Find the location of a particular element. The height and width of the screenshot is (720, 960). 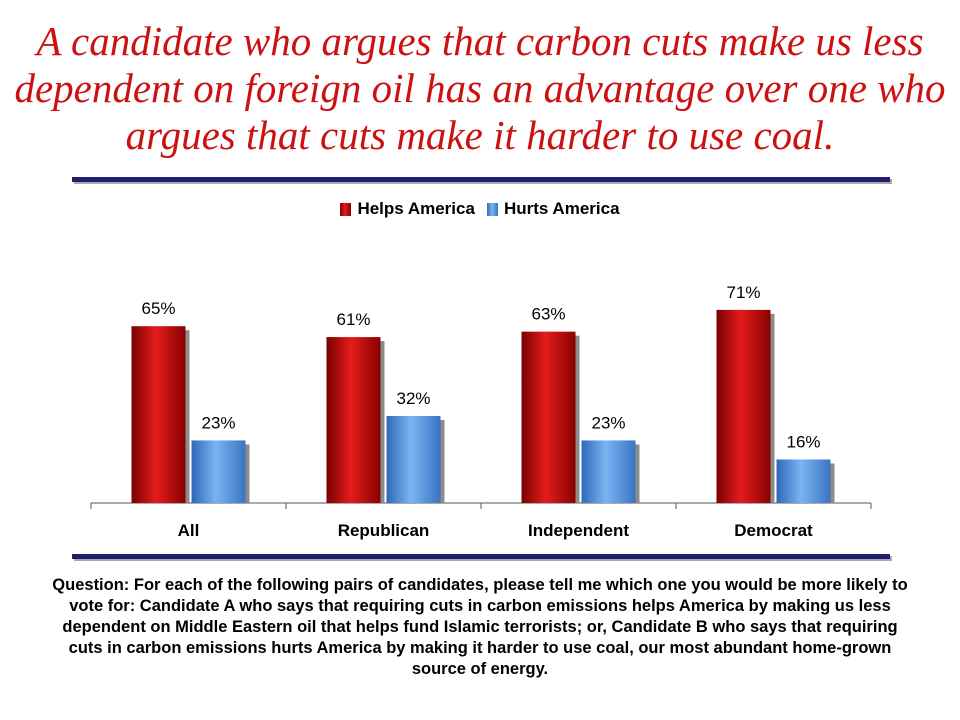

bar-helps-republican is located at coordinates (353, 420).